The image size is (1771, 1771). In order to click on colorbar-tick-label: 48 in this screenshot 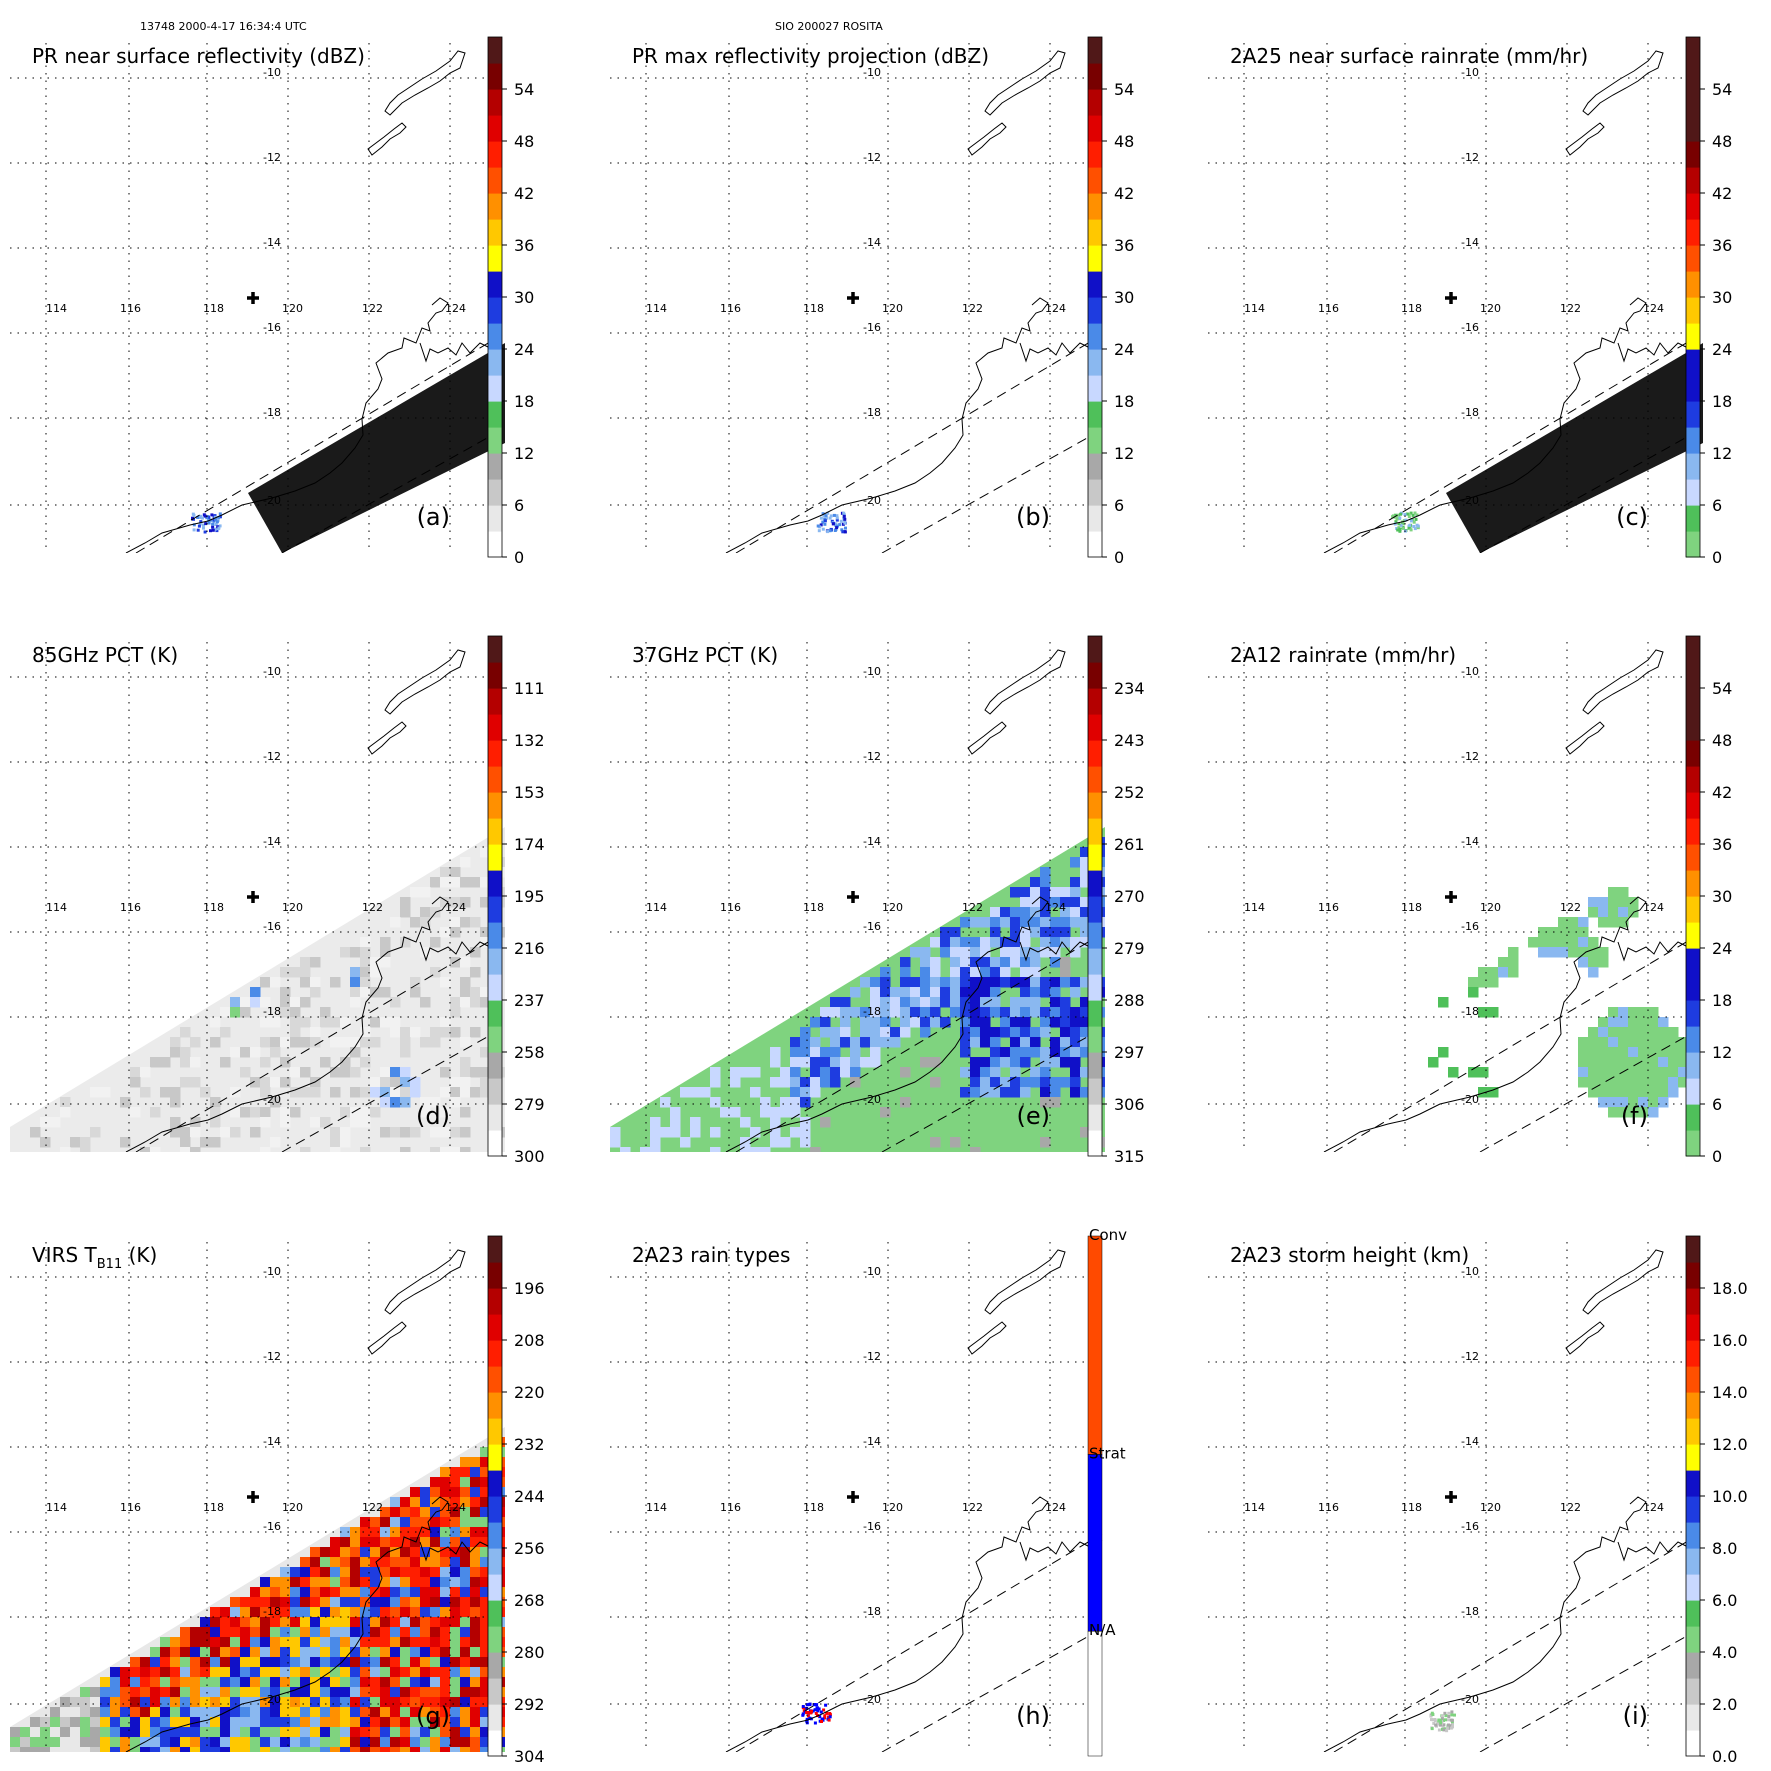, I will do `click(1124, 141)`.